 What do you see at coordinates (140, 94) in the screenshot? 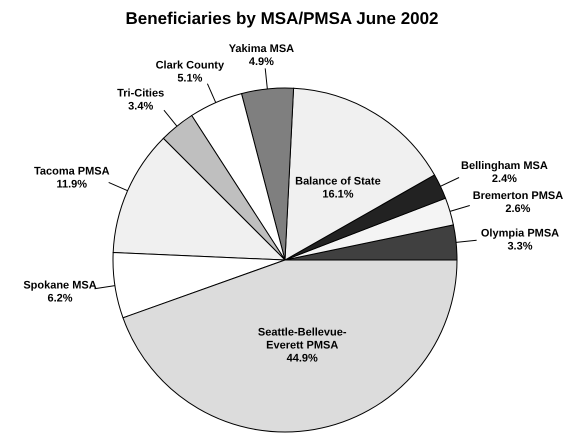
I see `slice-label: Tri-Cities` at bounding box center [140, 94].